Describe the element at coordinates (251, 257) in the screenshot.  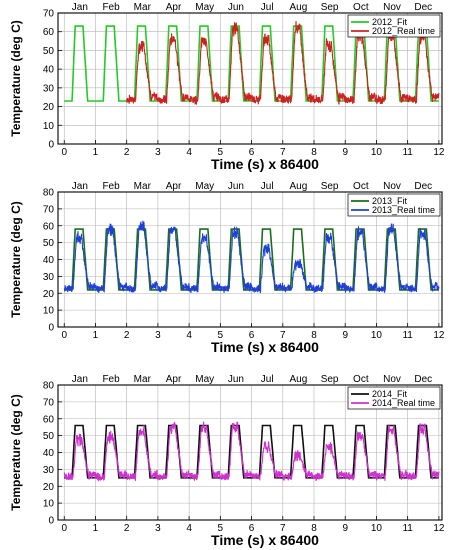
I see `series-line-2013-real-time` at that location.